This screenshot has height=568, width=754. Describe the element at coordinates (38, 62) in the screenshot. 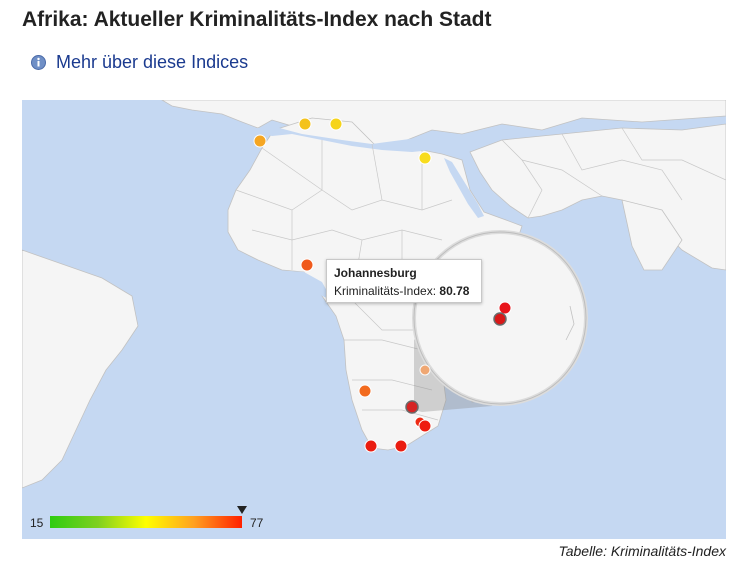

I see `info-icon` at that location.